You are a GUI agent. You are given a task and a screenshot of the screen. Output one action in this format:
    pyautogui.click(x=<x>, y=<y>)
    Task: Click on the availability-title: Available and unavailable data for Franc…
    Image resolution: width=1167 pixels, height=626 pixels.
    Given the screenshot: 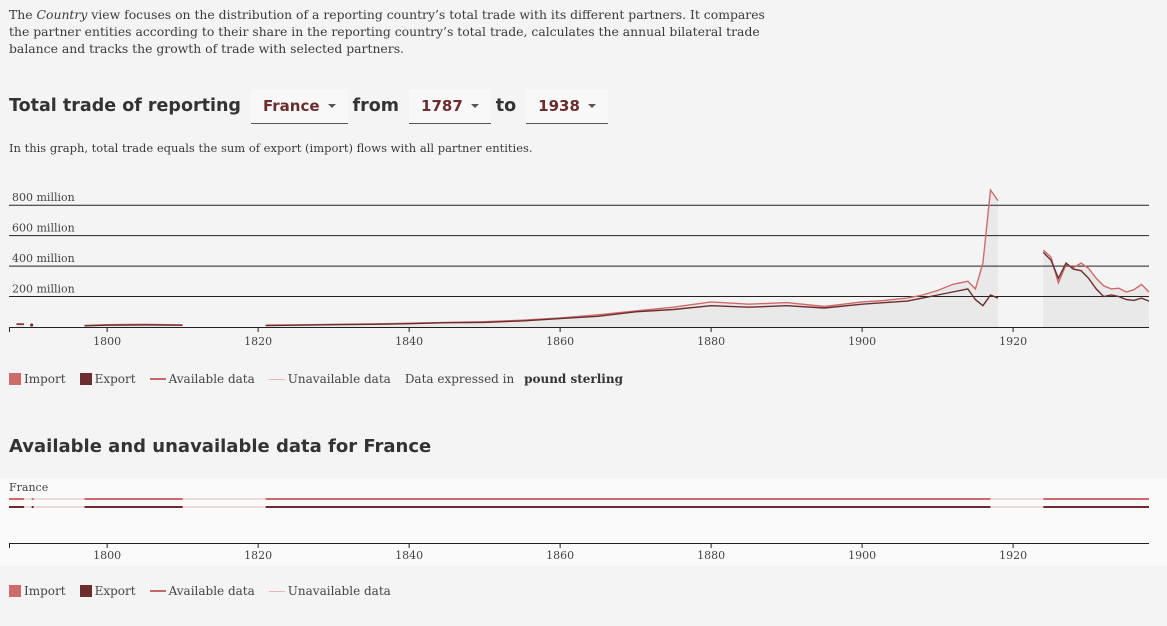 What is the action you would take?
    pyautogui.click(x=220, y=446)
    